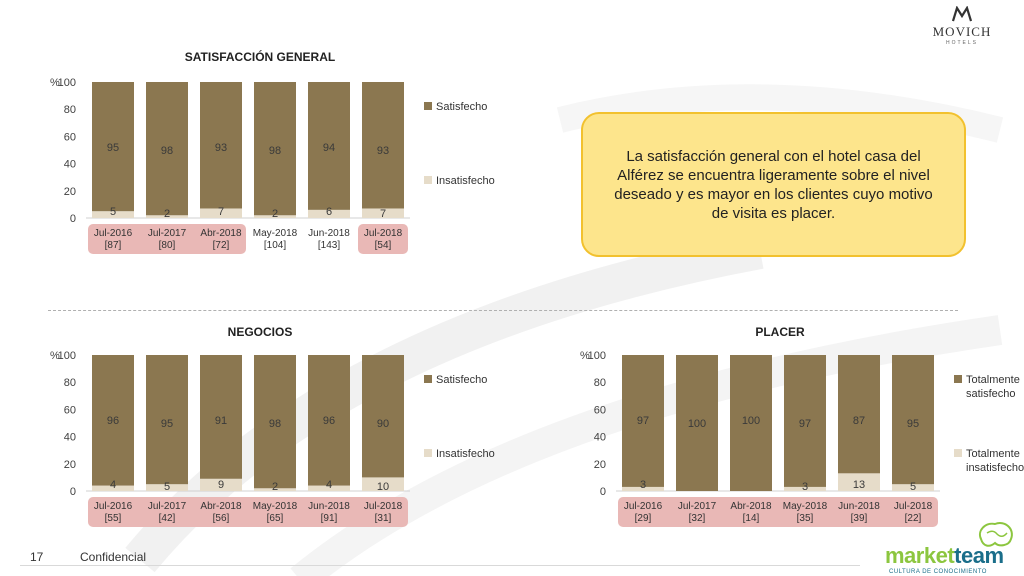 This screenshot has width=1024, height=576. What do you see at coordinates (221, 245) in the screenshot?
I see `x-base-label: [72]` at bounding box center [221, 245].